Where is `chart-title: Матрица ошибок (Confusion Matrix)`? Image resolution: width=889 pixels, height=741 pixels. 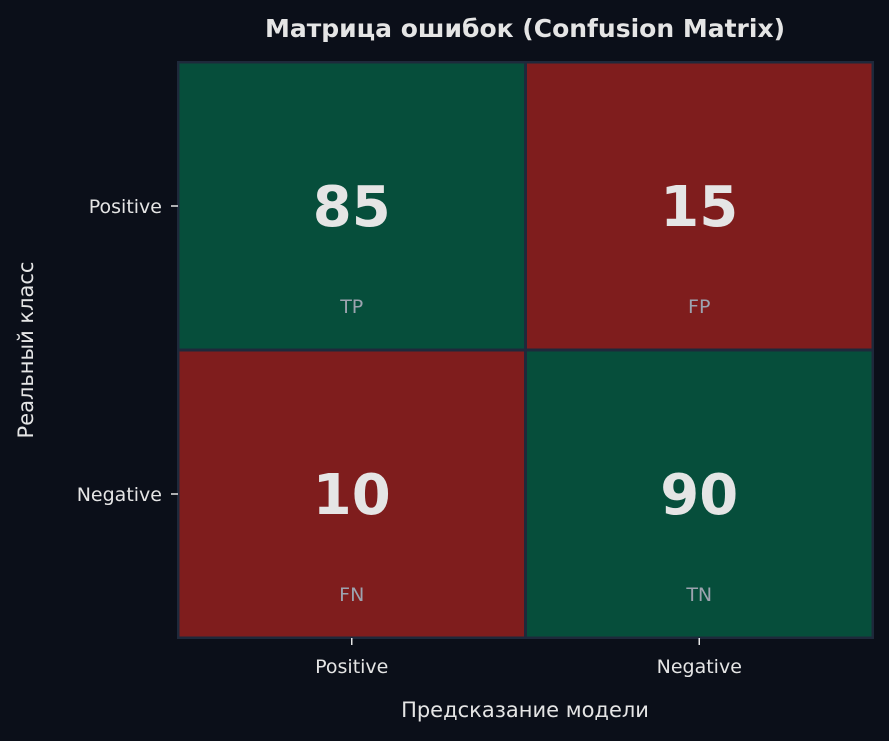
chart-title: Матрица ошибок (Confusion Matrix) is located at coordinates (525, 28).